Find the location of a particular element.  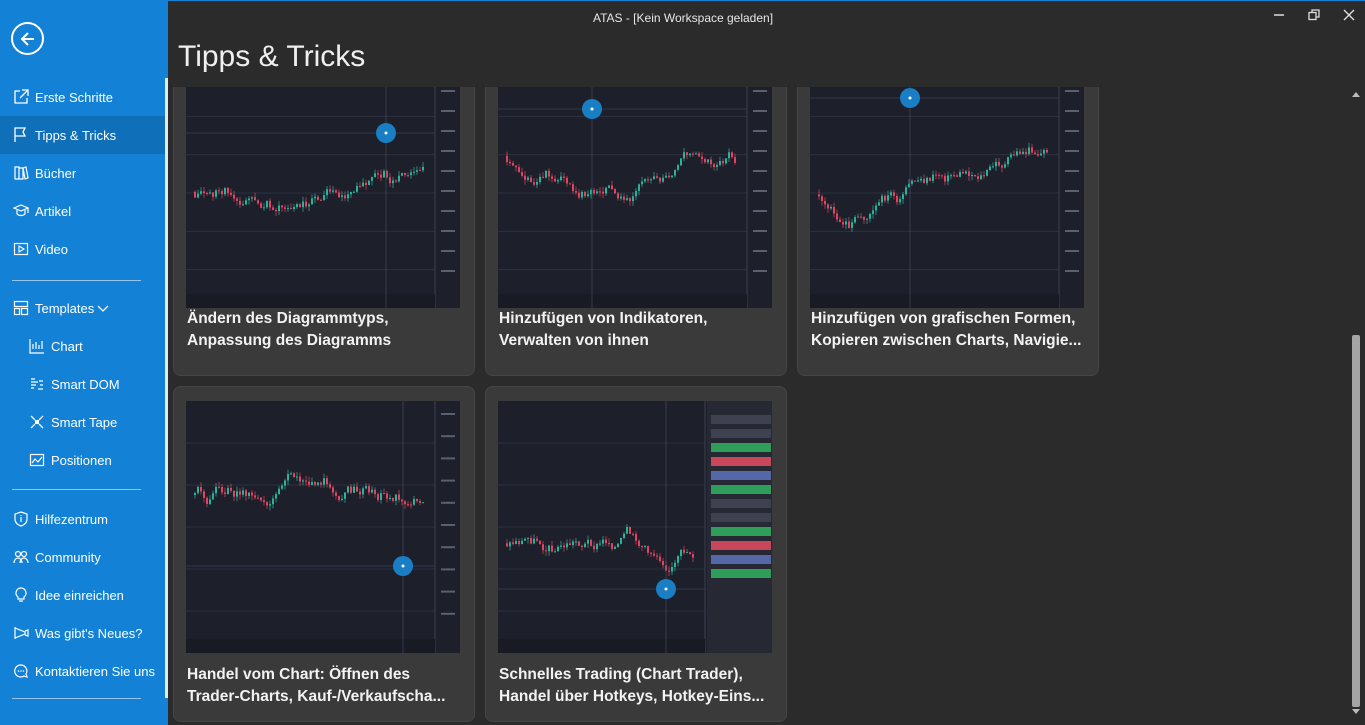

sidebar-item-erste-schritte: Erste Schritte is located at coordinates (82, 97).